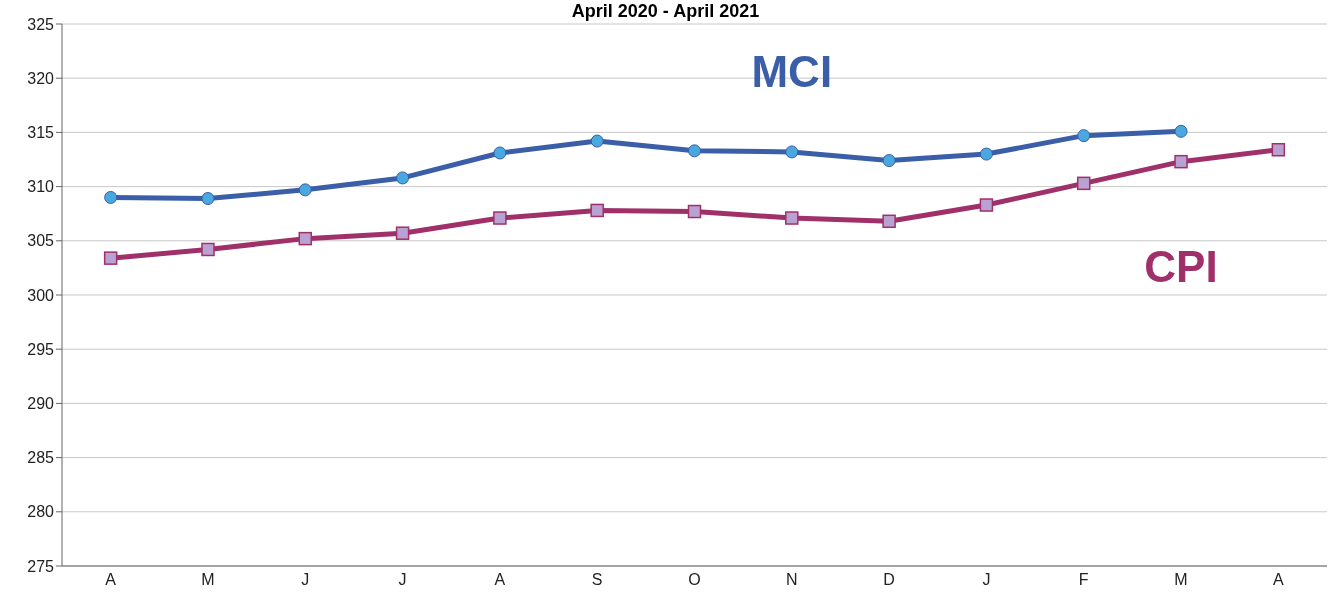  I want to click on x-tick-label: F, so click(1083, 580).